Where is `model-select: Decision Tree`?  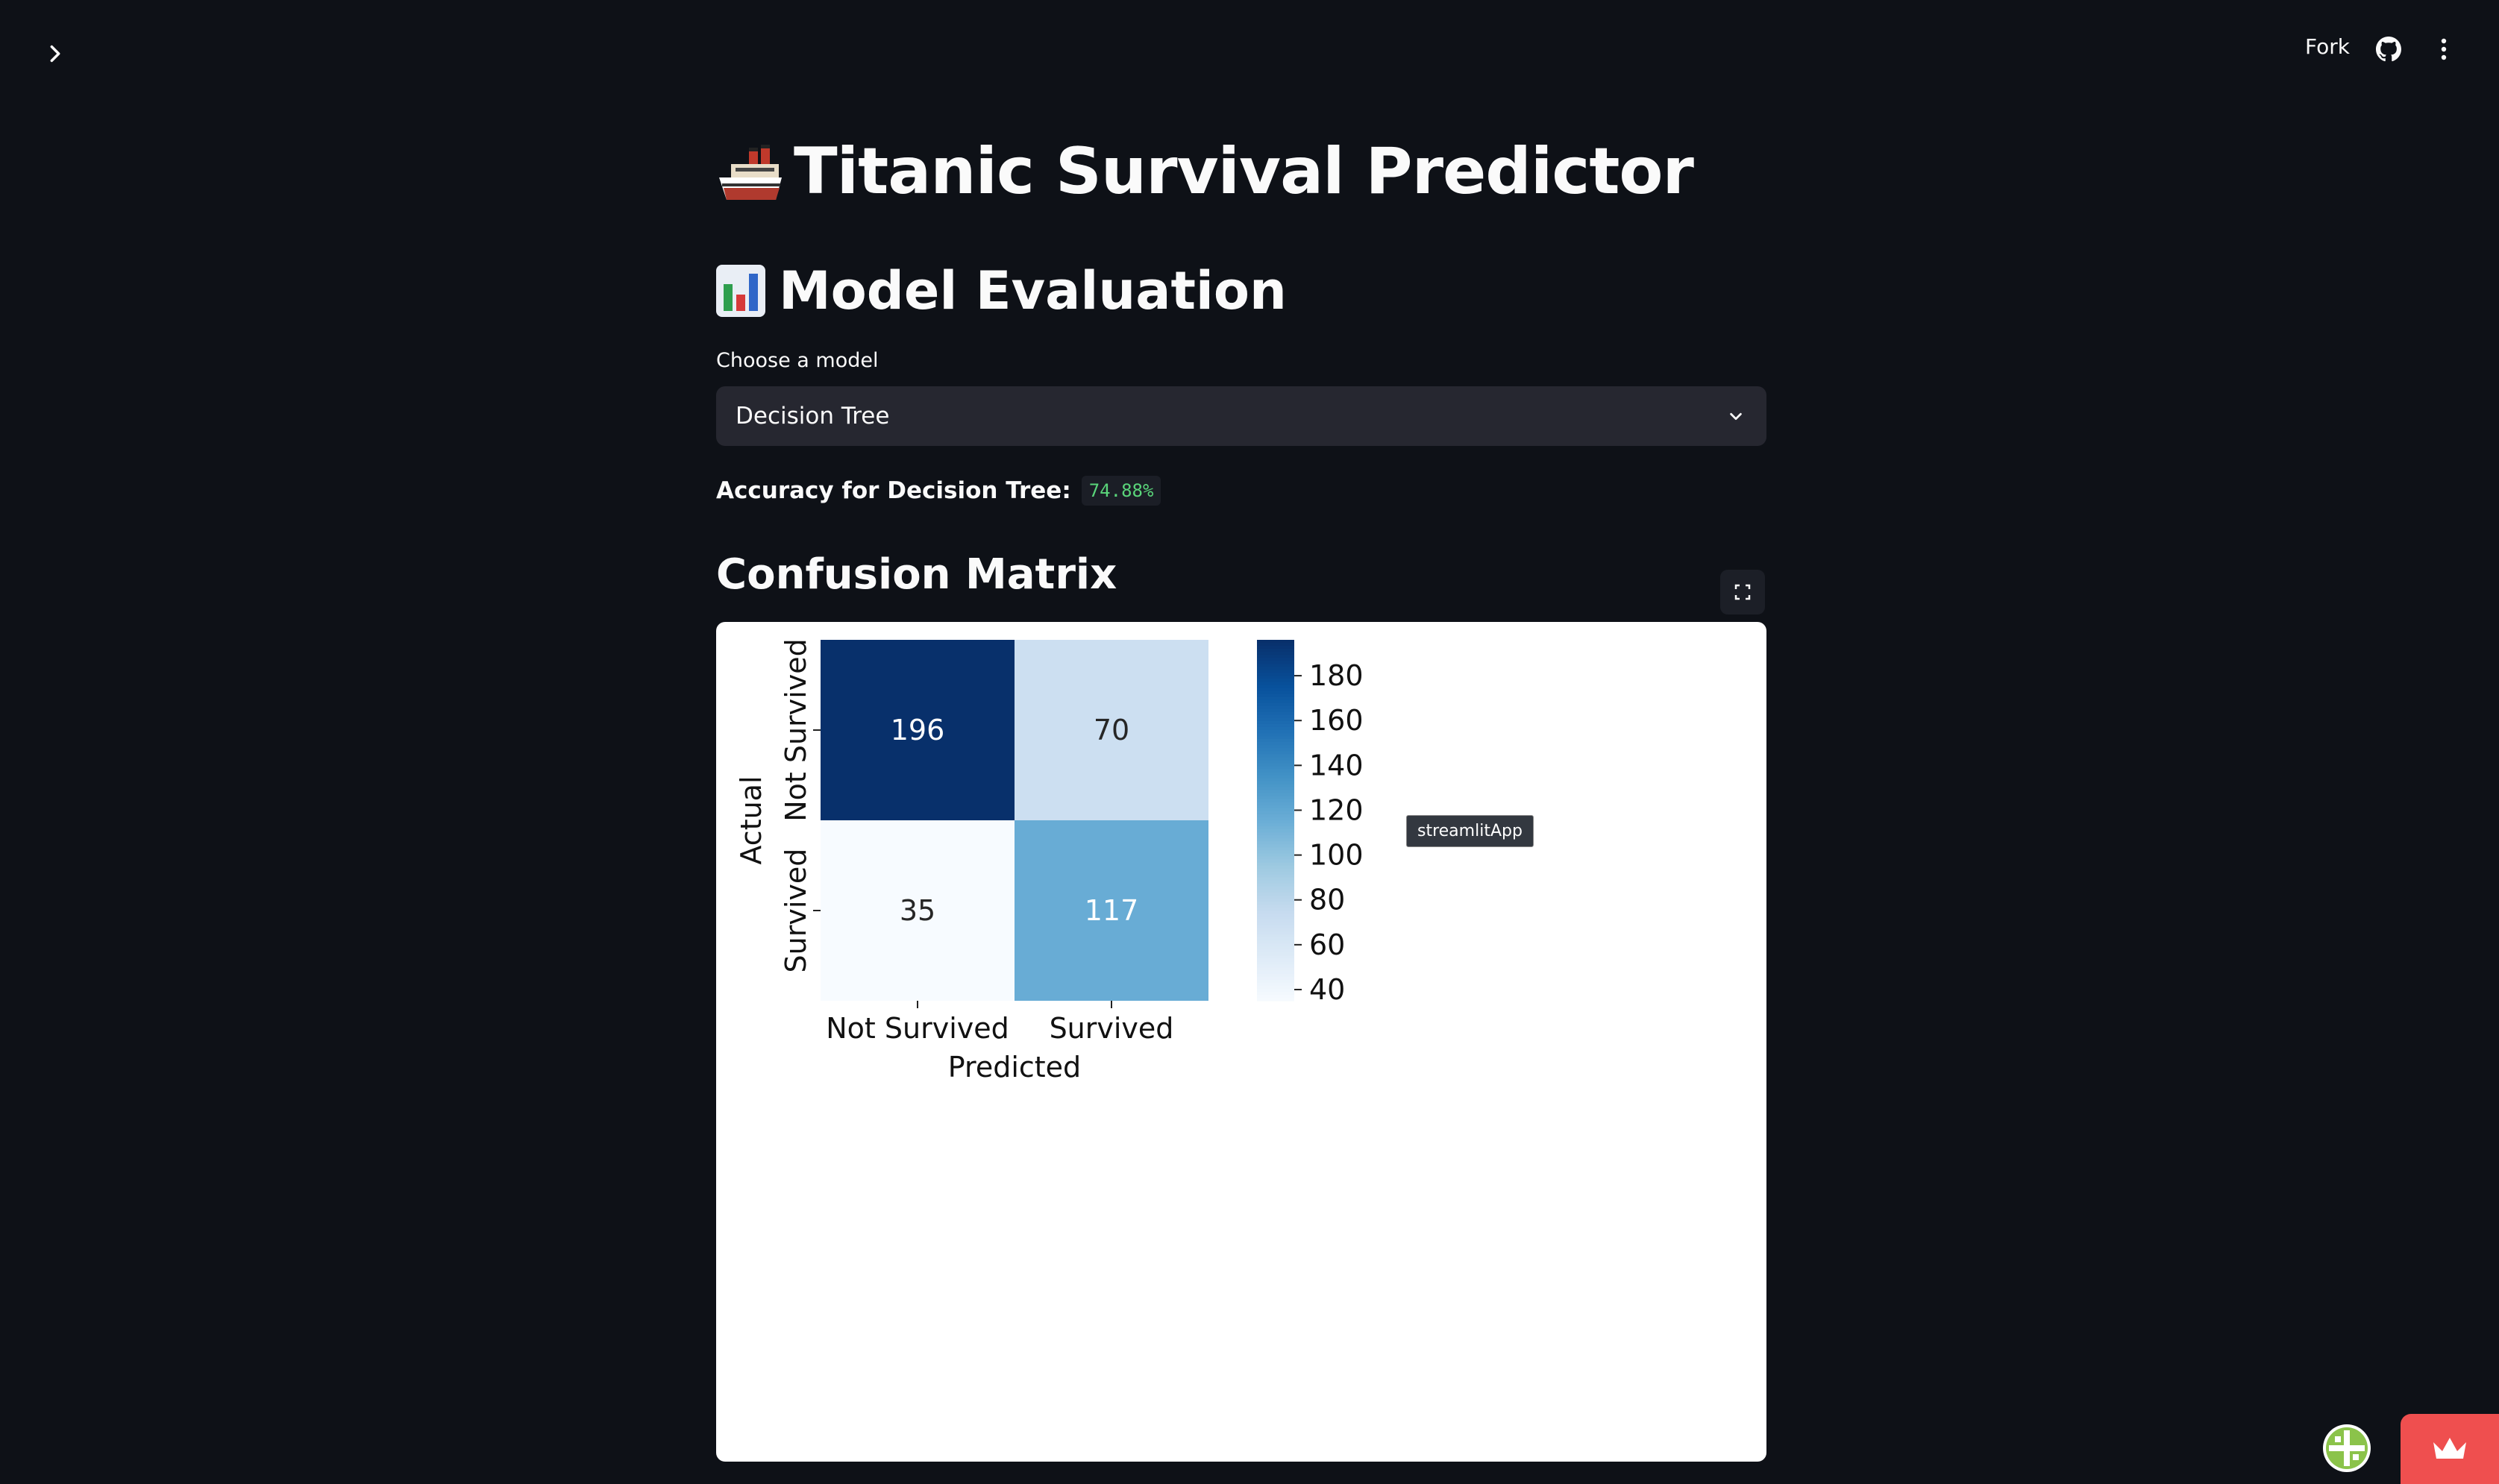 model-select: Decision Tree is located at coordinates (1241, 416).